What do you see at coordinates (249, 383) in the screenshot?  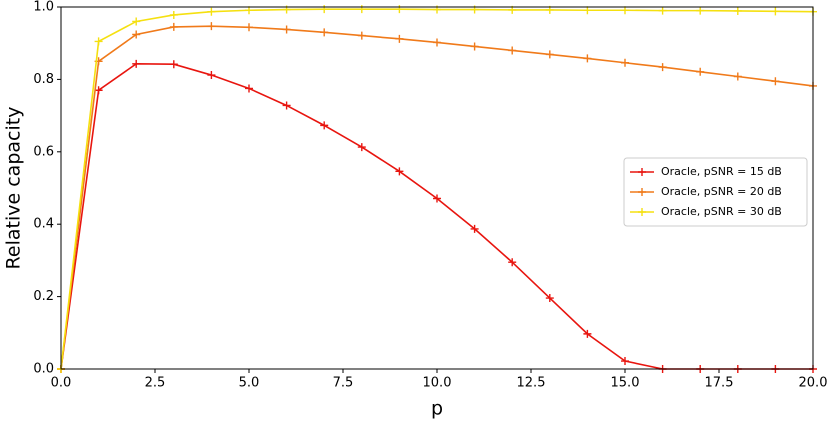 I see `x-tick-label: 5.0` at bounding box center [249, 383].